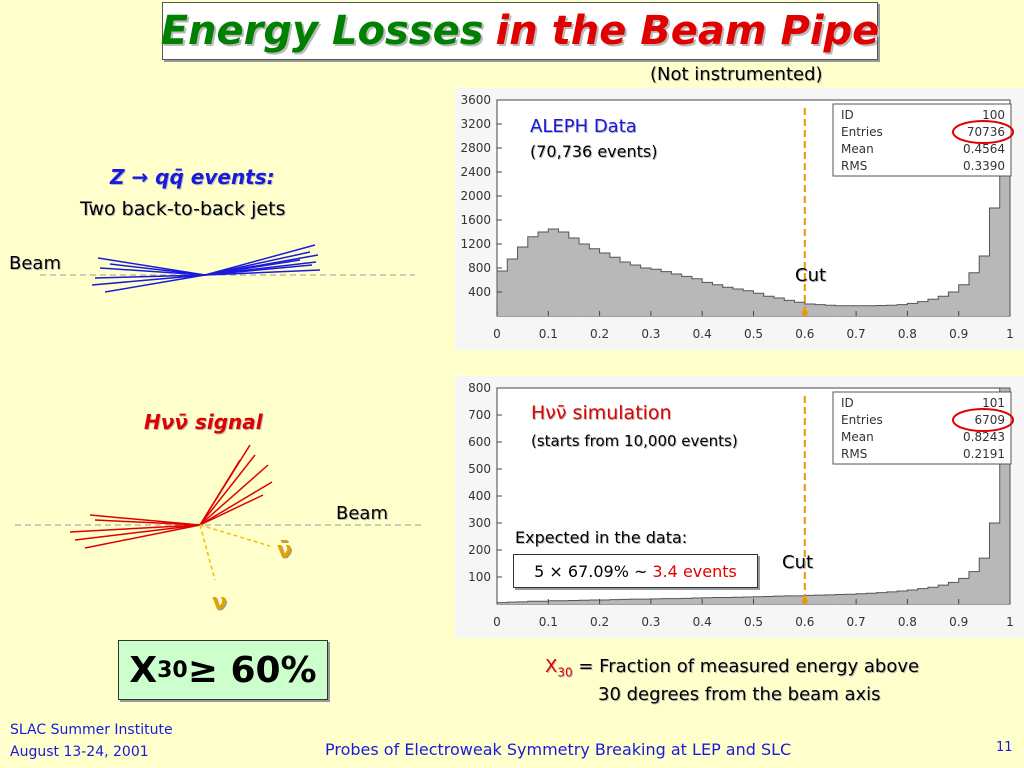 The width and height of the screenshot is (1024, 768). I want to click on footer-date: August 13-24, 2001, so click(79, 752).